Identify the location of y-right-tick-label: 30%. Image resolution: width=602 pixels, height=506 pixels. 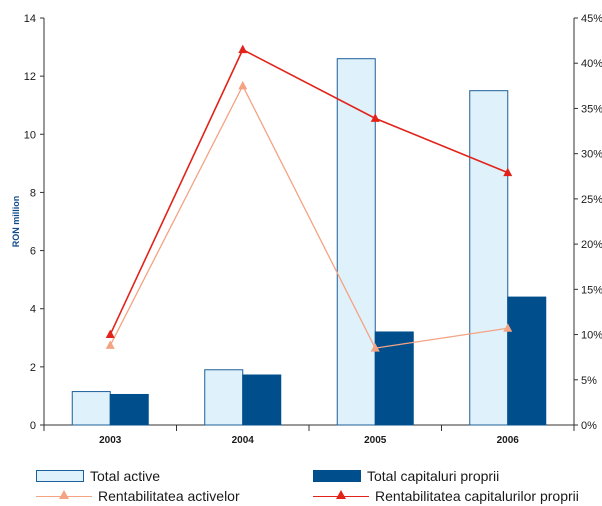
(591, 155).